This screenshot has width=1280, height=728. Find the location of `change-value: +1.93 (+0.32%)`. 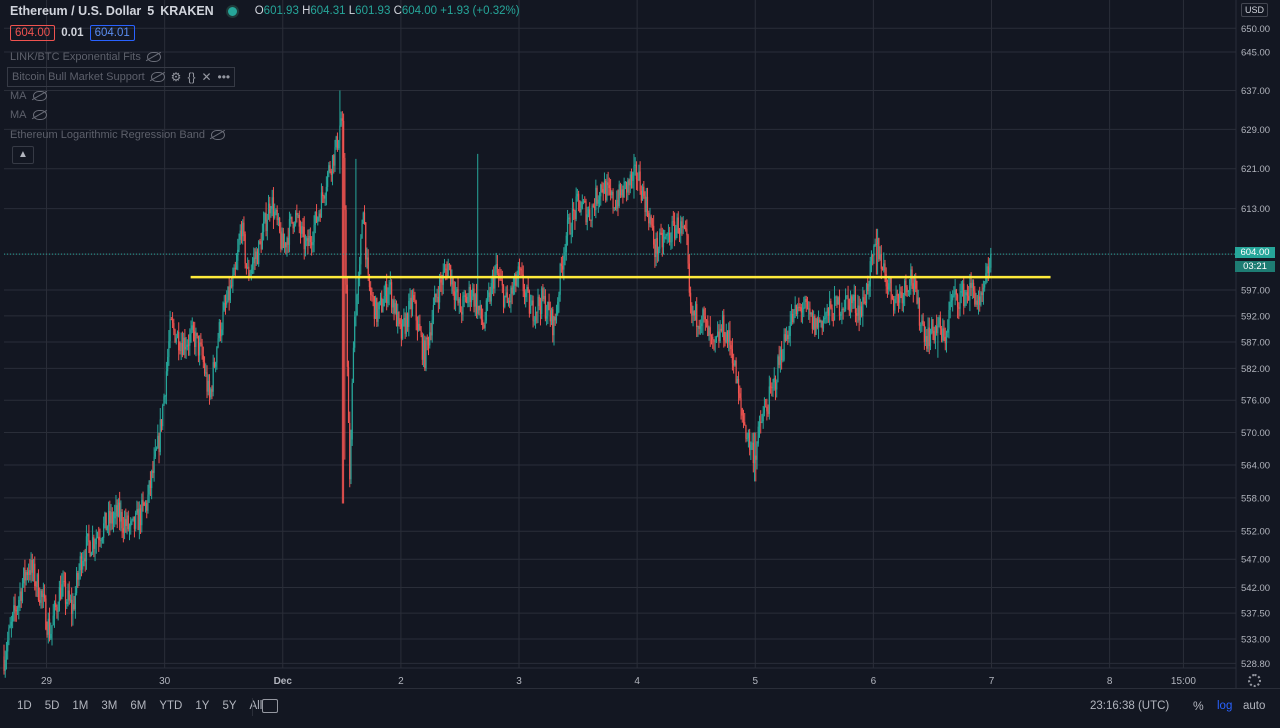

change-value: +1.93 (+0.32%) is located at coordinates (480, 11).